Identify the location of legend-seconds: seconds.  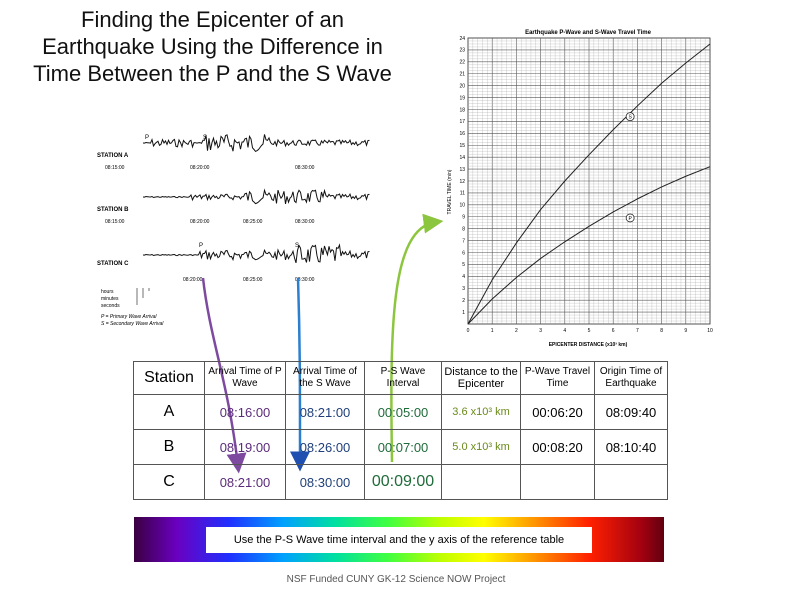
(110, 306).